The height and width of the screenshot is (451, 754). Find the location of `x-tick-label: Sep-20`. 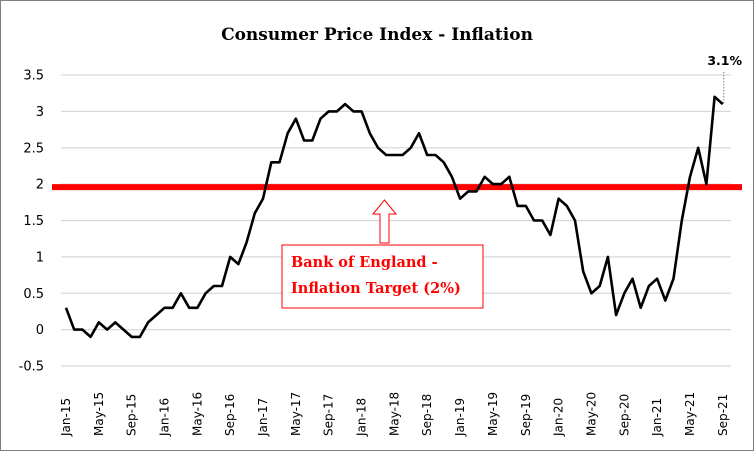

x-tick-label: Sep-20 is located at coordinates (624, 415).